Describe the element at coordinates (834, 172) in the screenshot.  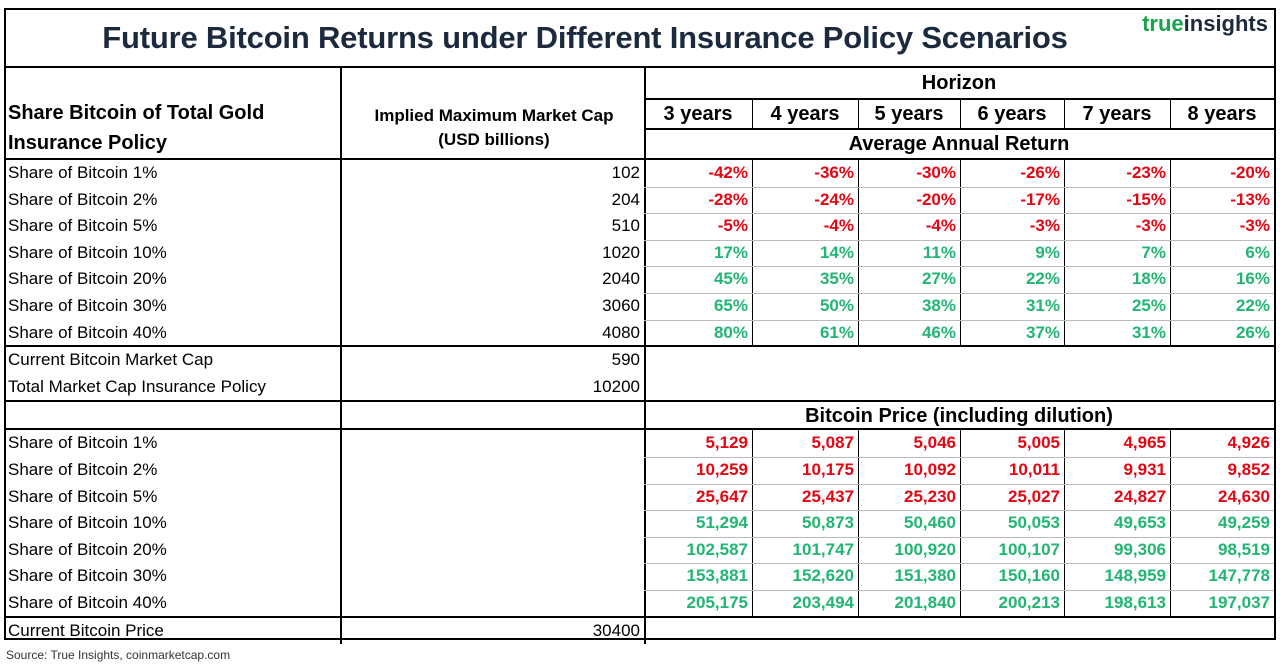
I see `row-value-4y: -36%` at that location.